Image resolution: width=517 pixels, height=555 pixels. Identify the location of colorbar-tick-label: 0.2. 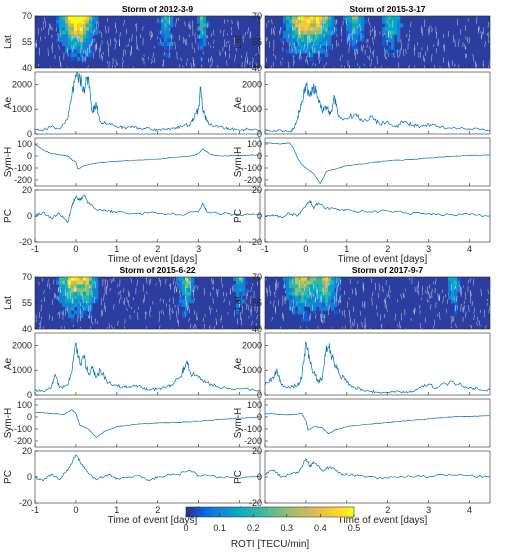
(253, 528).